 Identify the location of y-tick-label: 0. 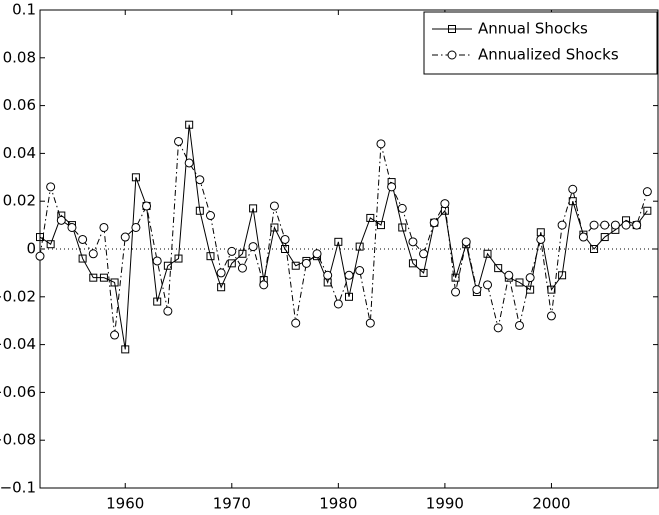
(31, 249).